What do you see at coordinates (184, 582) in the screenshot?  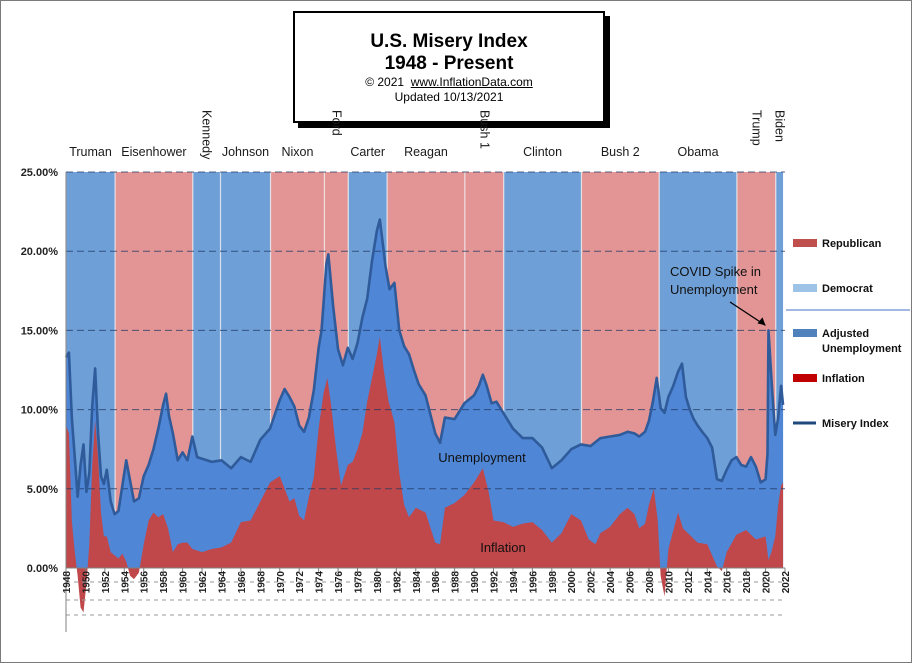 I see `x-tick-label: 1960` at bounding box center [184, 582].